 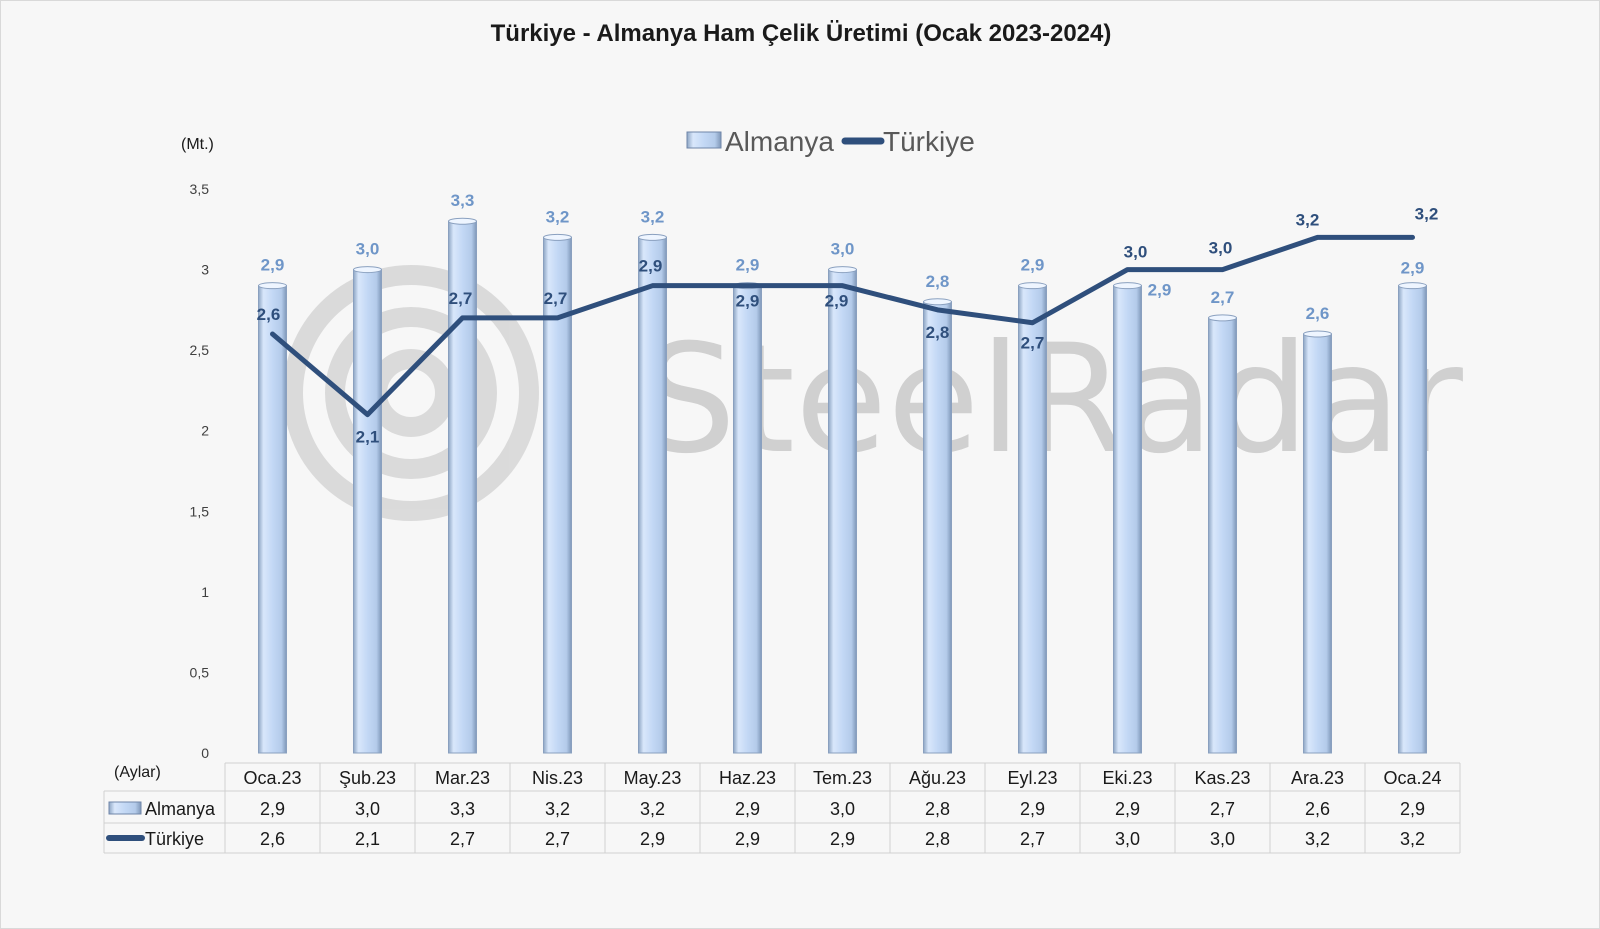 I want to click on y-tick-label: 0,5, so click(x=200, y=672).